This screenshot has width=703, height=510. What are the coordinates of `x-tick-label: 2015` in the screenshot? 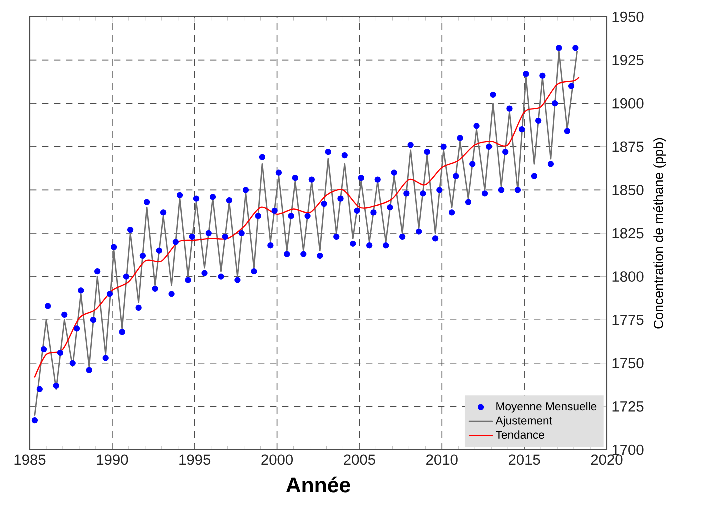 It's located at (524, 460).